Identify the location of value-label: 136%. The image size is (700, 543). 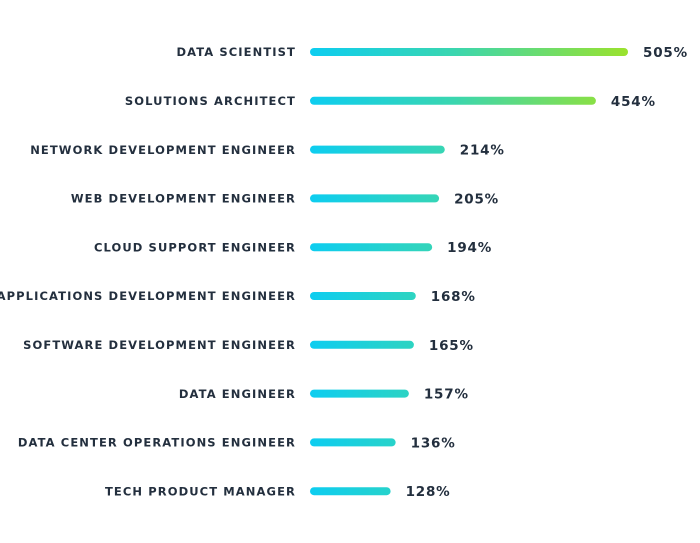
(433, 443).